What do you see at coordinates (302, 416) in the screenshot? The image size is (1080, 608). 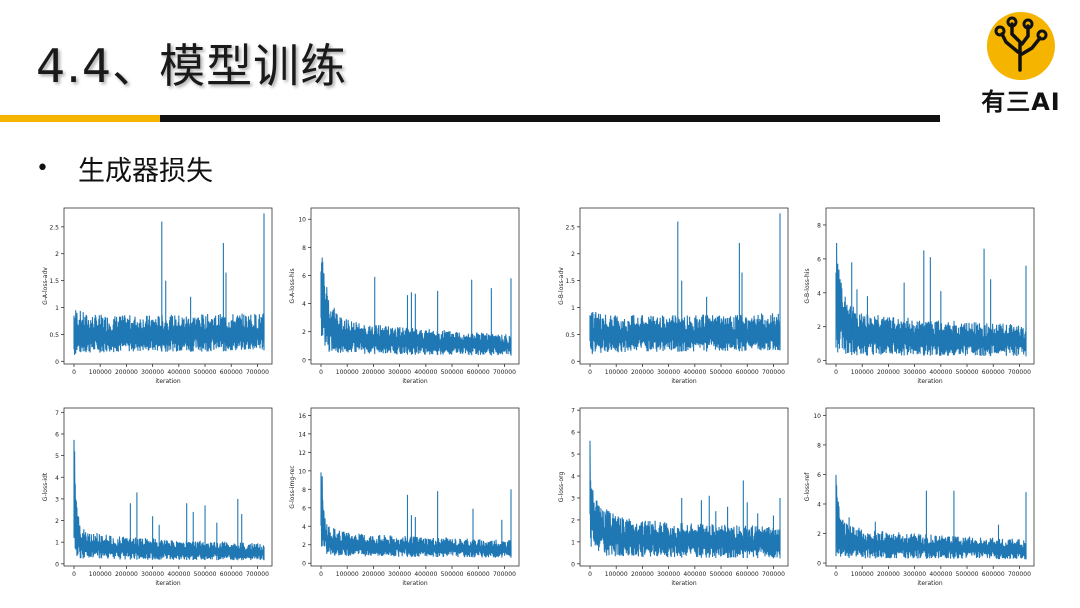 I see `y-tick-label: 16` at bounding box center [302, 416].